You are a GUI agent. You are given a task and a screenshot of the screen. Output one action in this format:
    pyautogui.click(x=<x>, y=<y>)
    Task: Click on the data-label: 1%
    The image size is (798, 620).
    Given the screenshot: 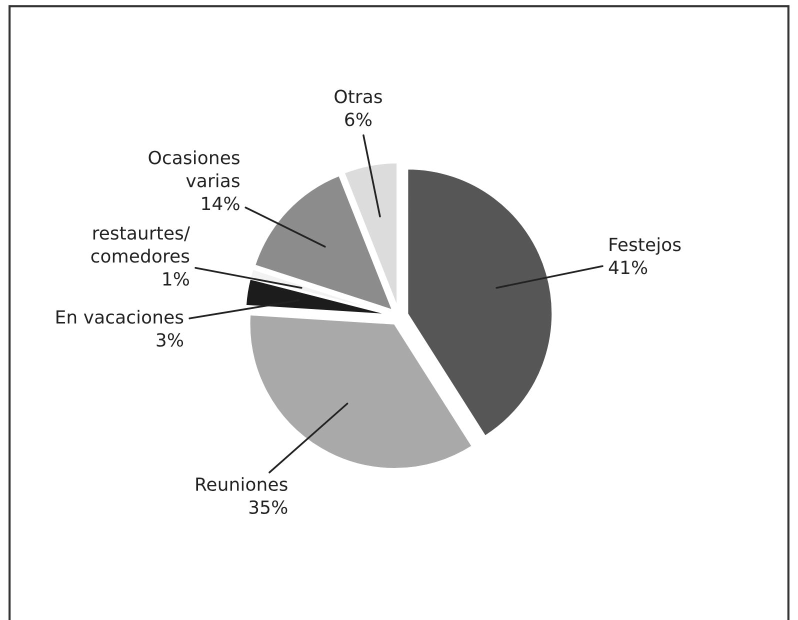 What is the action you would take?
    pyautogui.click(x=176, y=279)
    